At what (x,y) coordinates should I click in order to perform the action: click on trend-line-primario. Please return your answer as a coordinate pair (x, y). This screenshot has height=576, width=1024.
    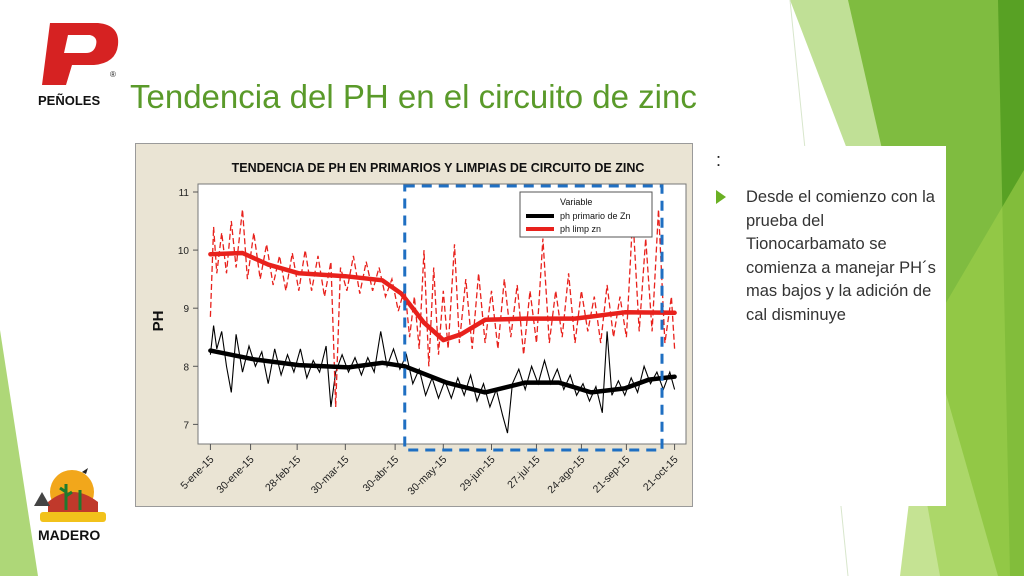
    Looking at the image, I should click on (442, 371).